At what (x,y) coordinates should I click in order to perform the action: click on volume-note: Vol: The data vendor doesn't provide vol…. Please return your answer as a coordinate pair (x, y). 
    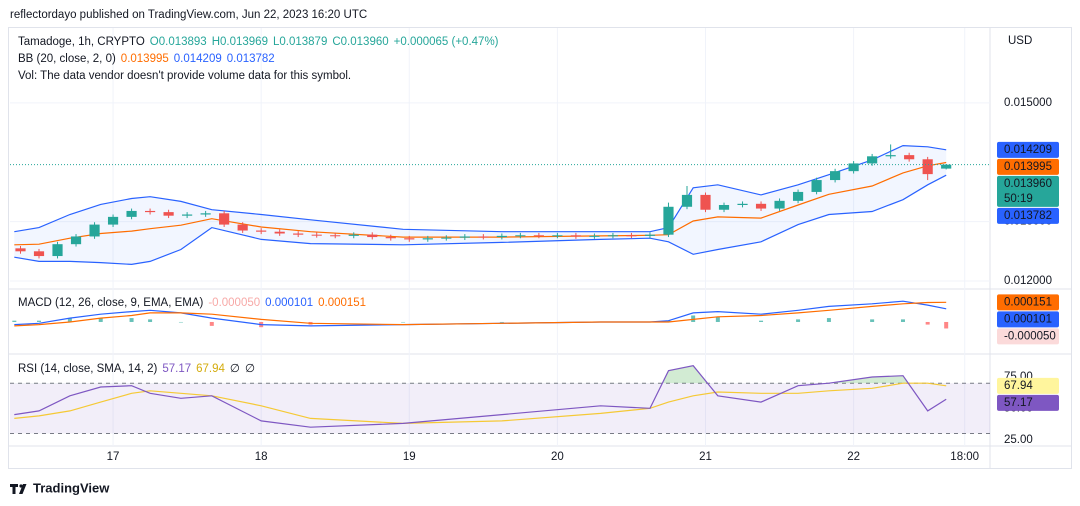
    Looking at the image, I should click on (184, 76).